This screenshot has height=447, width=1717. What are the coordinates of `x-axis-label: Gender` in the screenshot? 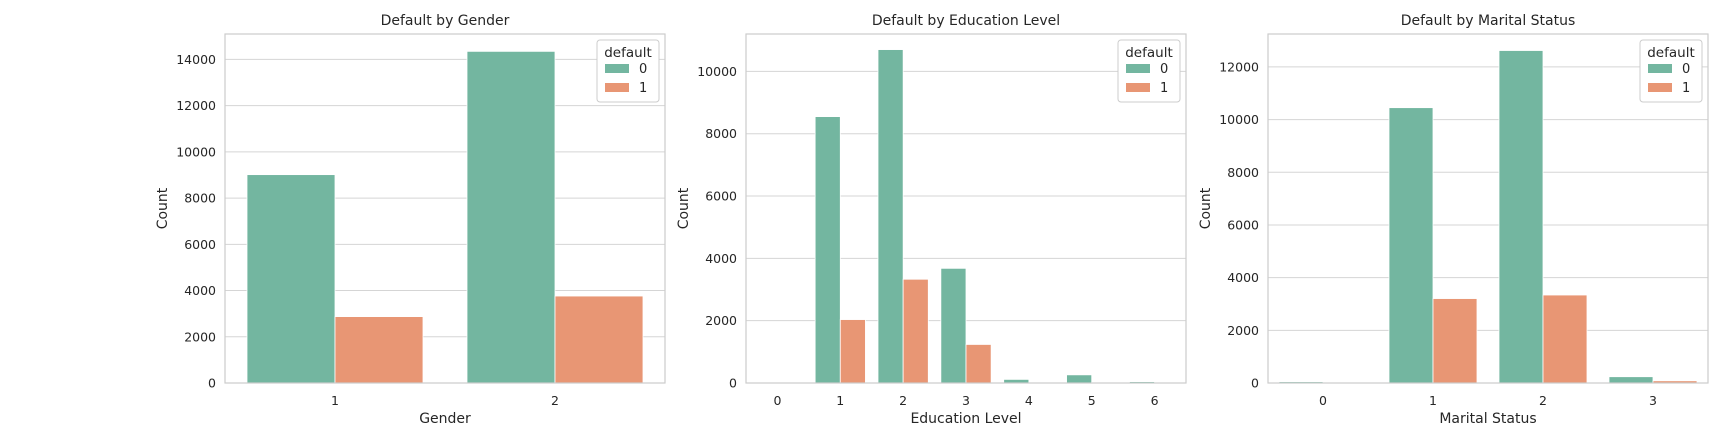 It's located at (445, 419).